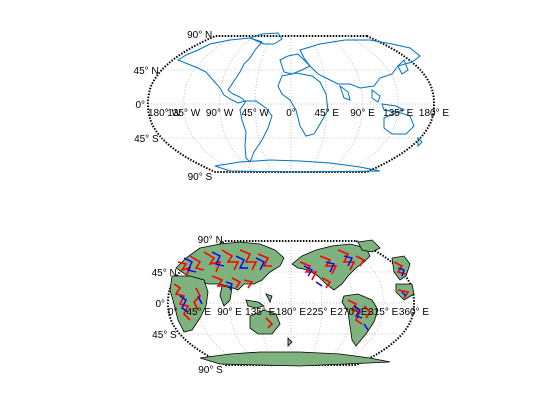 This screenshot has width=560, height=420. Describe the element at coordinates (220, 113) in the screenshot. I see `longitude-tick-label: 90° W` at that location.